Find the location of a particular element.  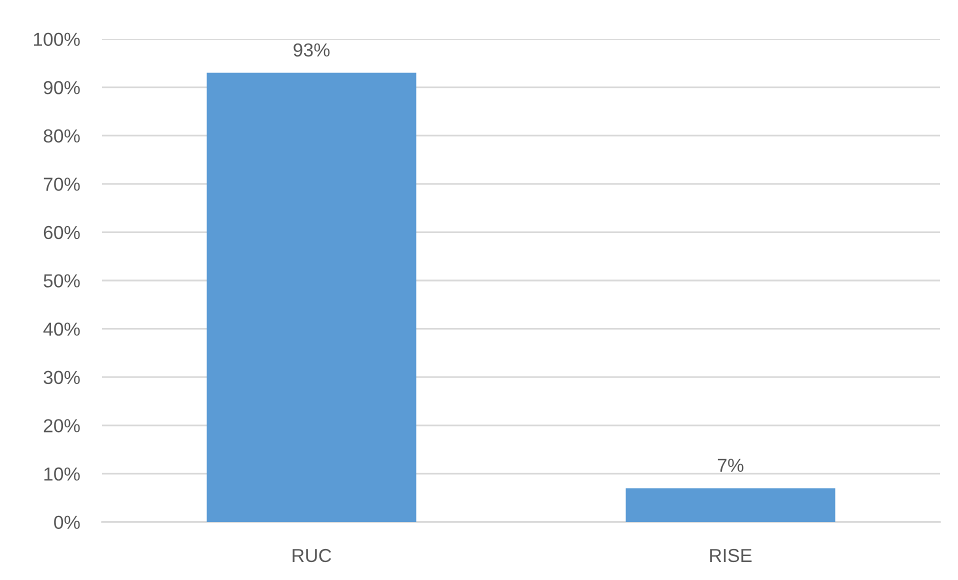

y-tick-label: 0% is located at coordinates (67, 522).